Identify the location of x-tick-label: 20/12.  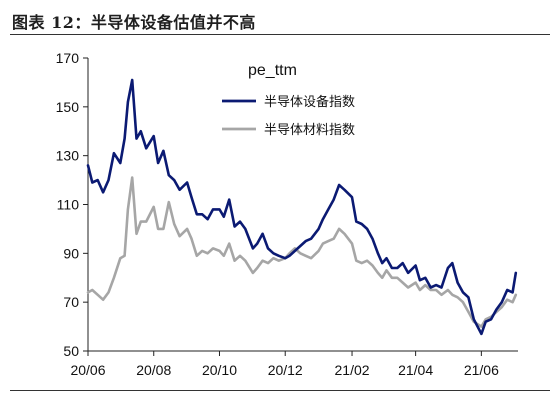
(285, 370).